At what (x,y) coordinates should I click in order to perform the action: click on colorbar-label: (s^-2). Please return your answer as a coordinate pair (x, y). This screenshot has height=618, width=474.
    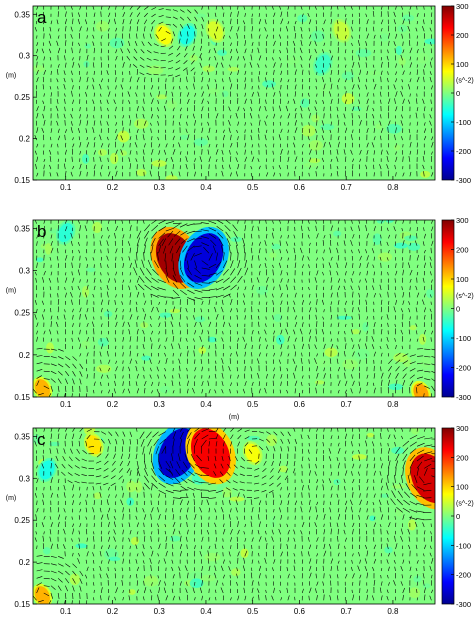
    Looking at the image, I should click on (465, 296).